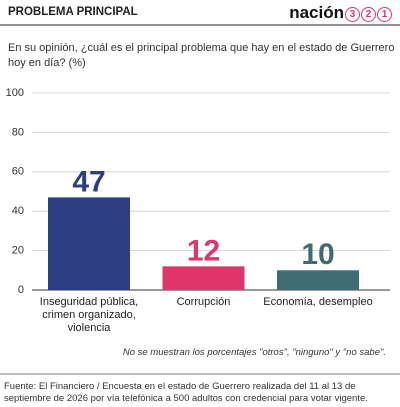 The image size is (400, 407). I want to click on value-label: 47, so click(88, 181).